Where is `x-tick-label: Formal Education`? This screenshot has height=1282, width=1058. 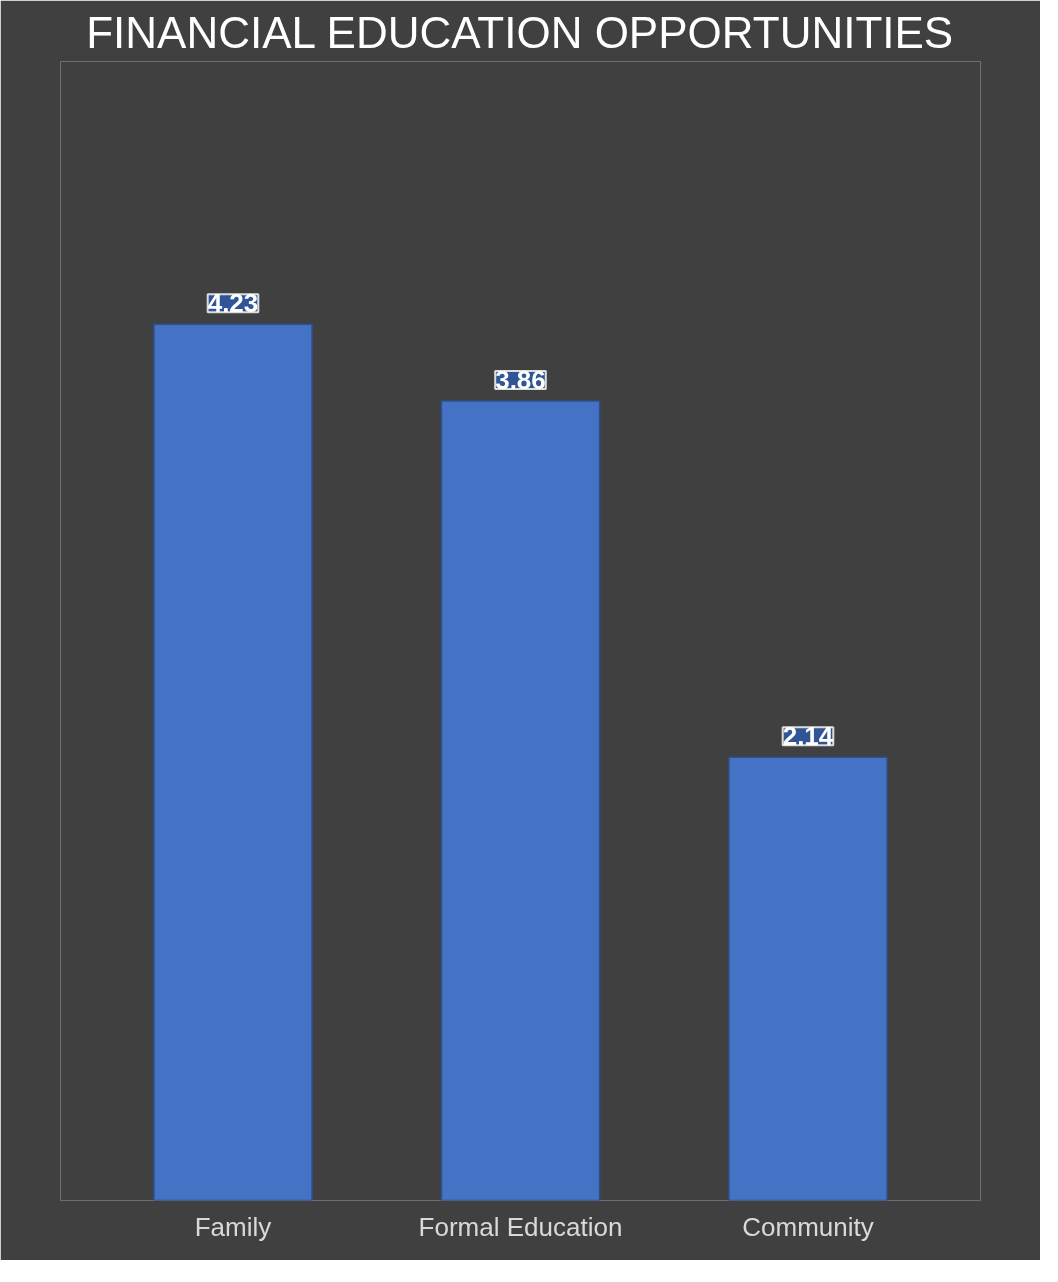
x-tick-label: Formal Education is located at coordinates (520, 1226).